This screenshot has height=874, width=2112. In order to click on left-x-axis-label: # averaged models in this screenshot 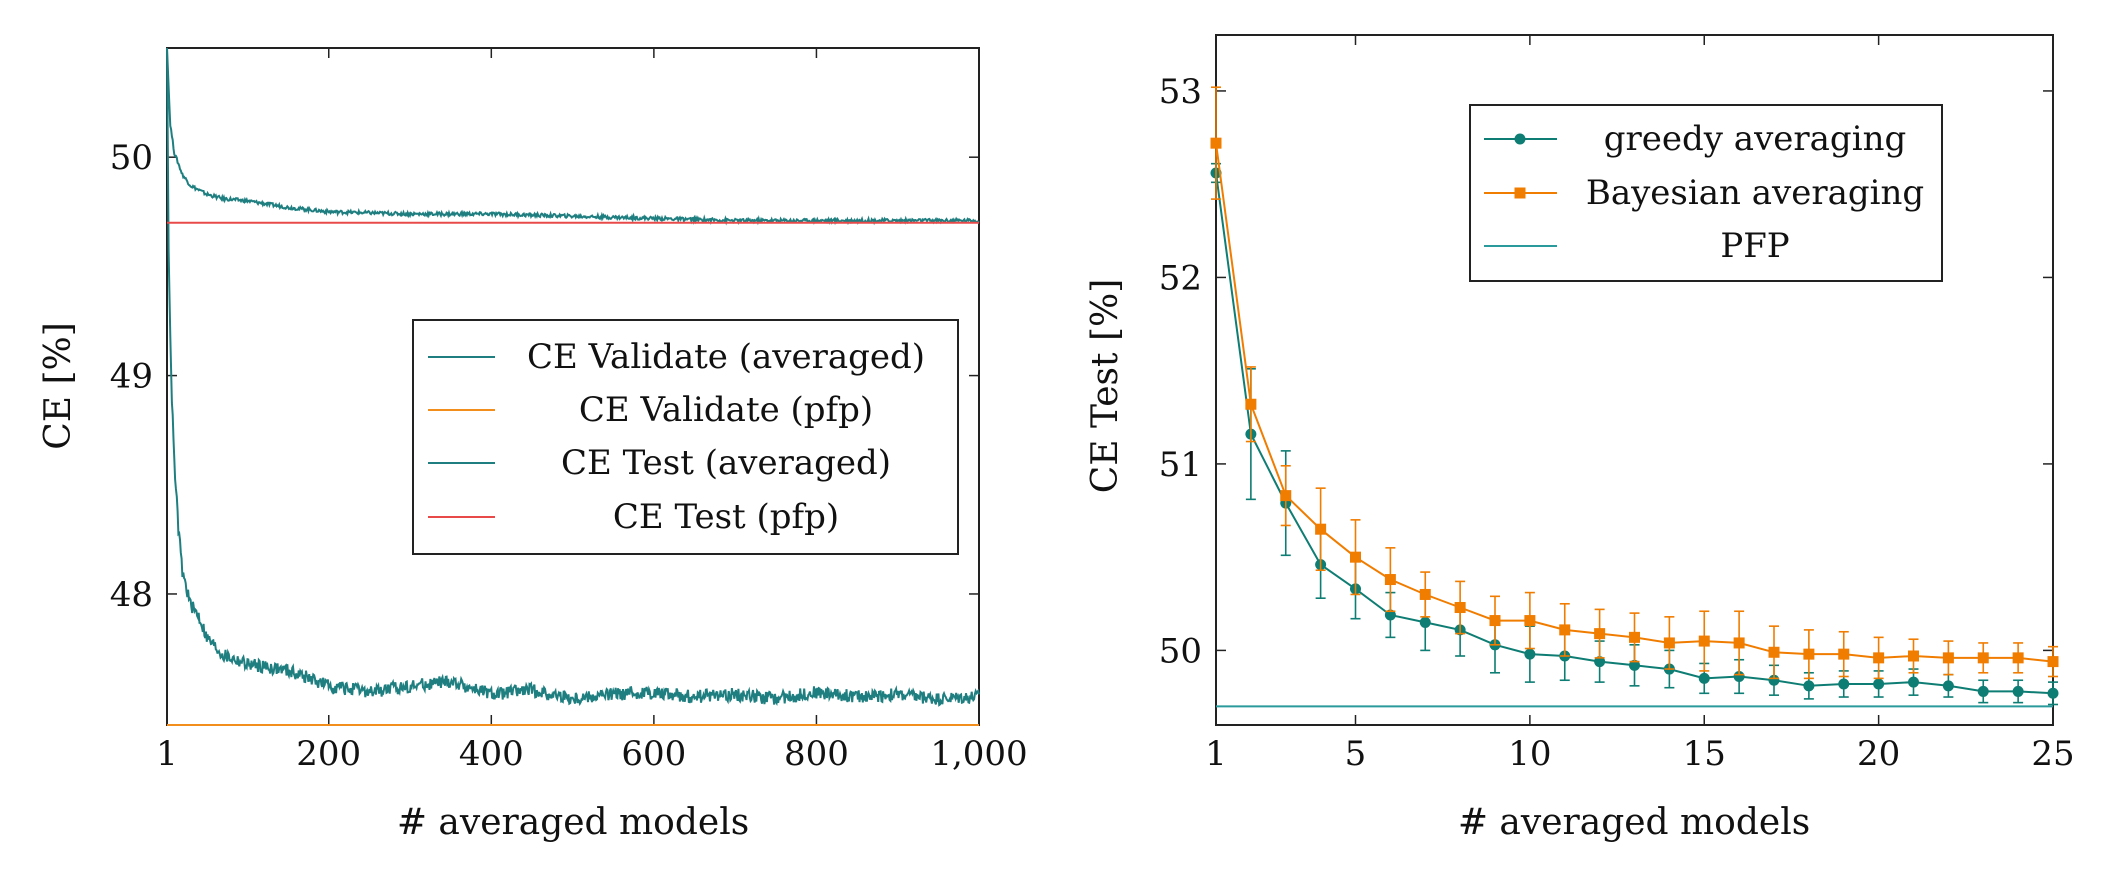, I will do `click(573, 822)`.